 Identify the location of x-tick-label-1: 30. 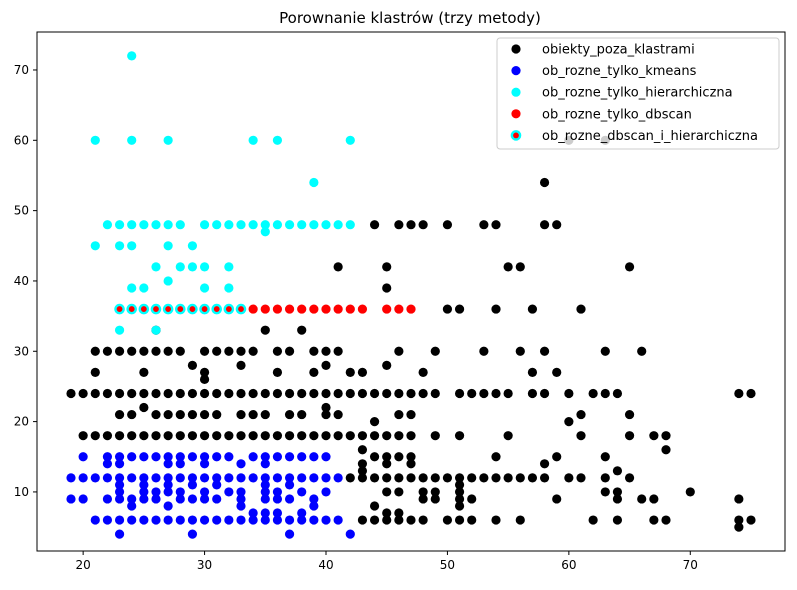
(204, 565).